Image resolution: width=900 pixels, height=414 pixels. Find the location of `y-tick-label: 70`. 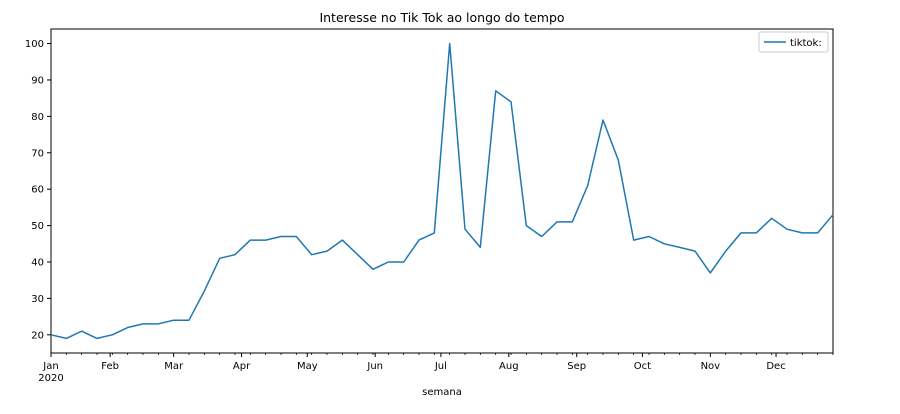

y-tick-label: 70 is located at coordinates (37, 153).